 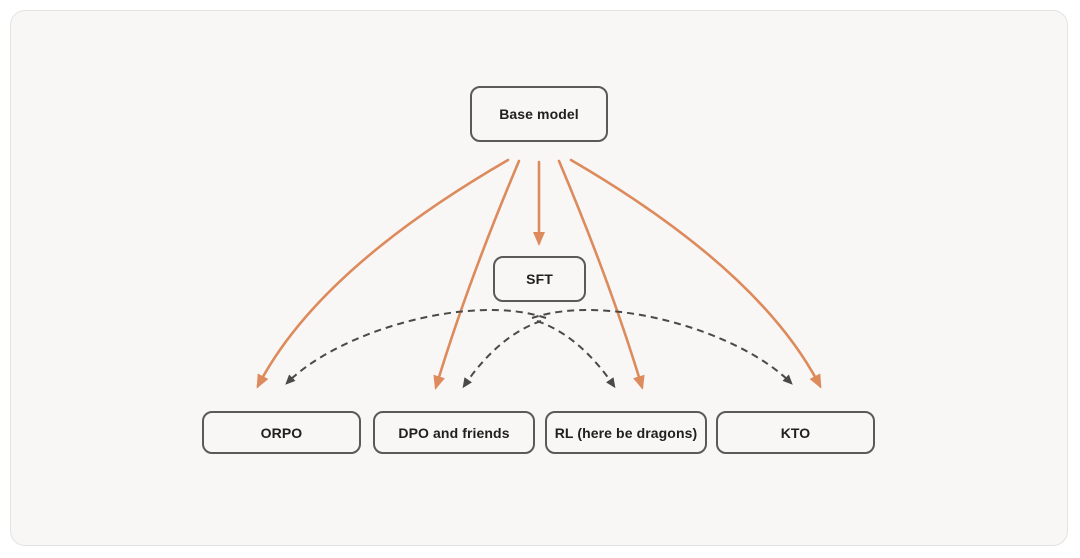 I want to click on node-label-rl: RL (here be dragons), so click(x=626, y=432).